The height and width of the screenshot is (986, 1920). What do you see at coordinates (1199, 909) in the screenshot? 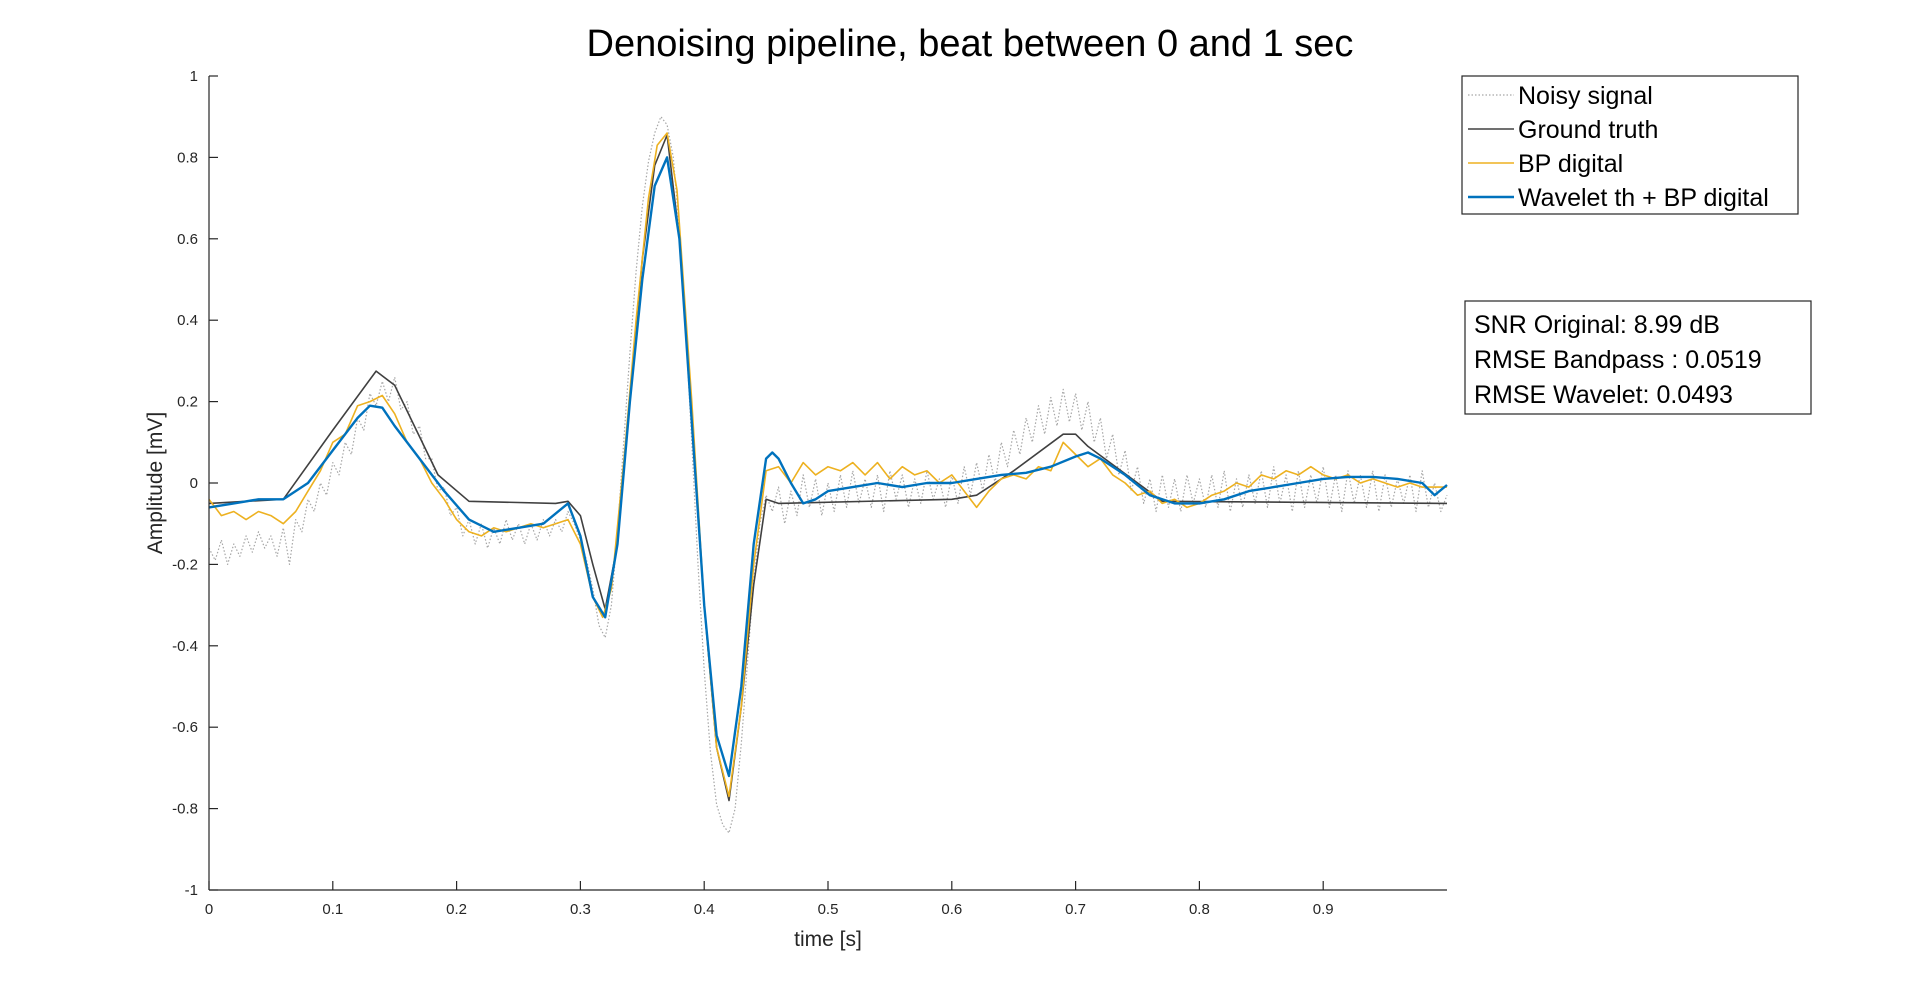
I see `x-tick-label: 0.8` at bounding box center [1199, 909].